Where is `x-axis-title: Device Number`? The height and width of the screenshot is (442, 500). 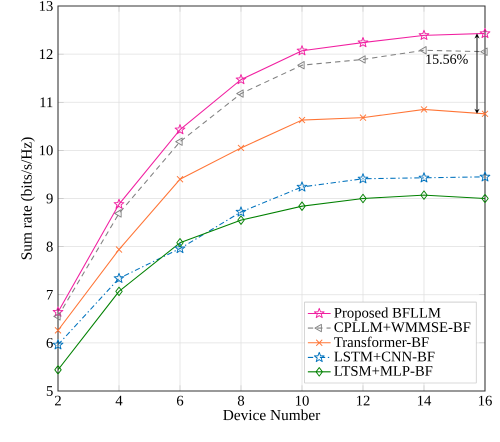 x-axis-title: Device Number is located at coordinates (271, 414).